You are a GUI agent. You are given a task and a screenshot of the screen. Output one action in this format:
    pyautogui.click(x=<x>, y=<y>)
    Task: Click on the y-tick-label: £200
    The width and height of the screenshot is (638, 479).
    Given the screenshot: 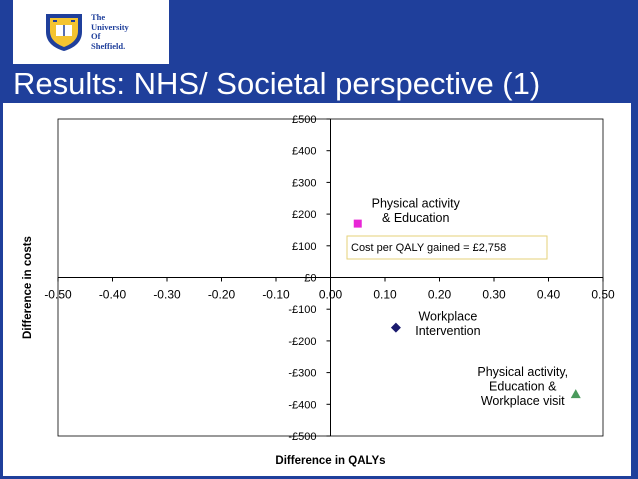 What is the action you would take?
    pyautogui.click(x=304, y=215)
    